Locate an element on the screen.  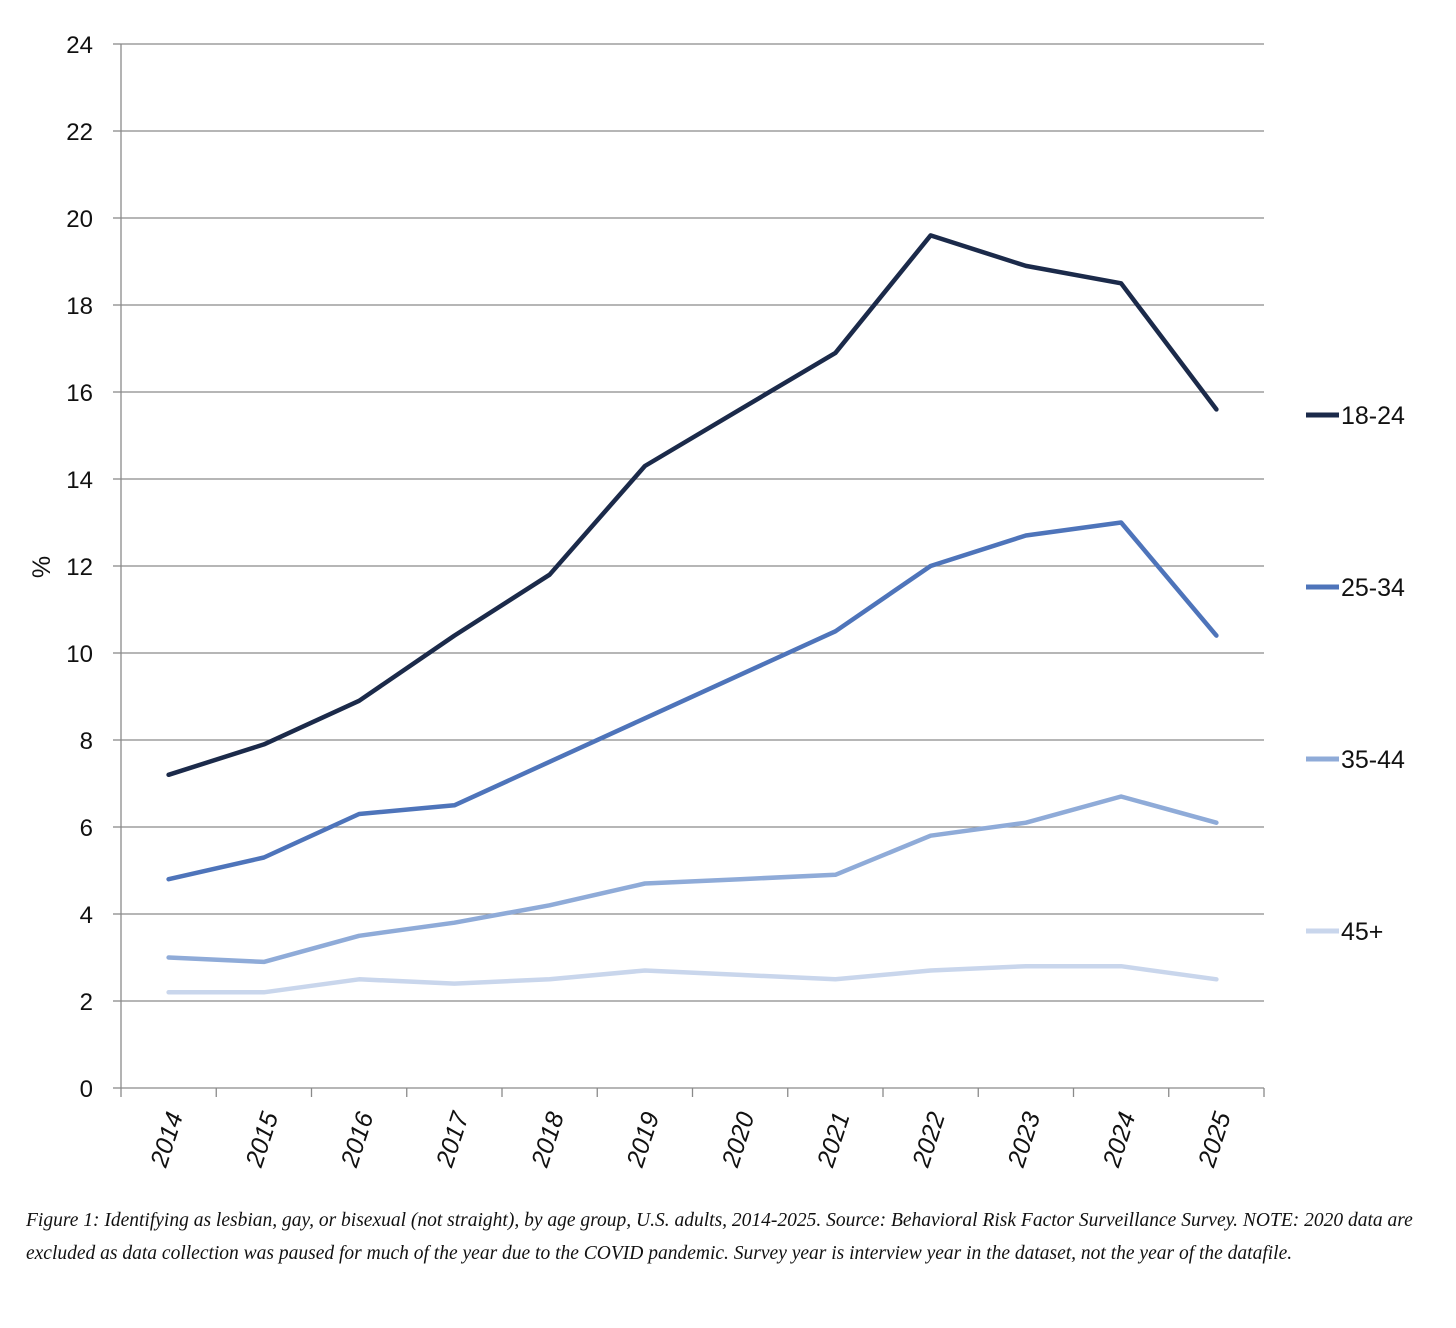
y-tick-label: 2 is located at coordinates (86, 1002).